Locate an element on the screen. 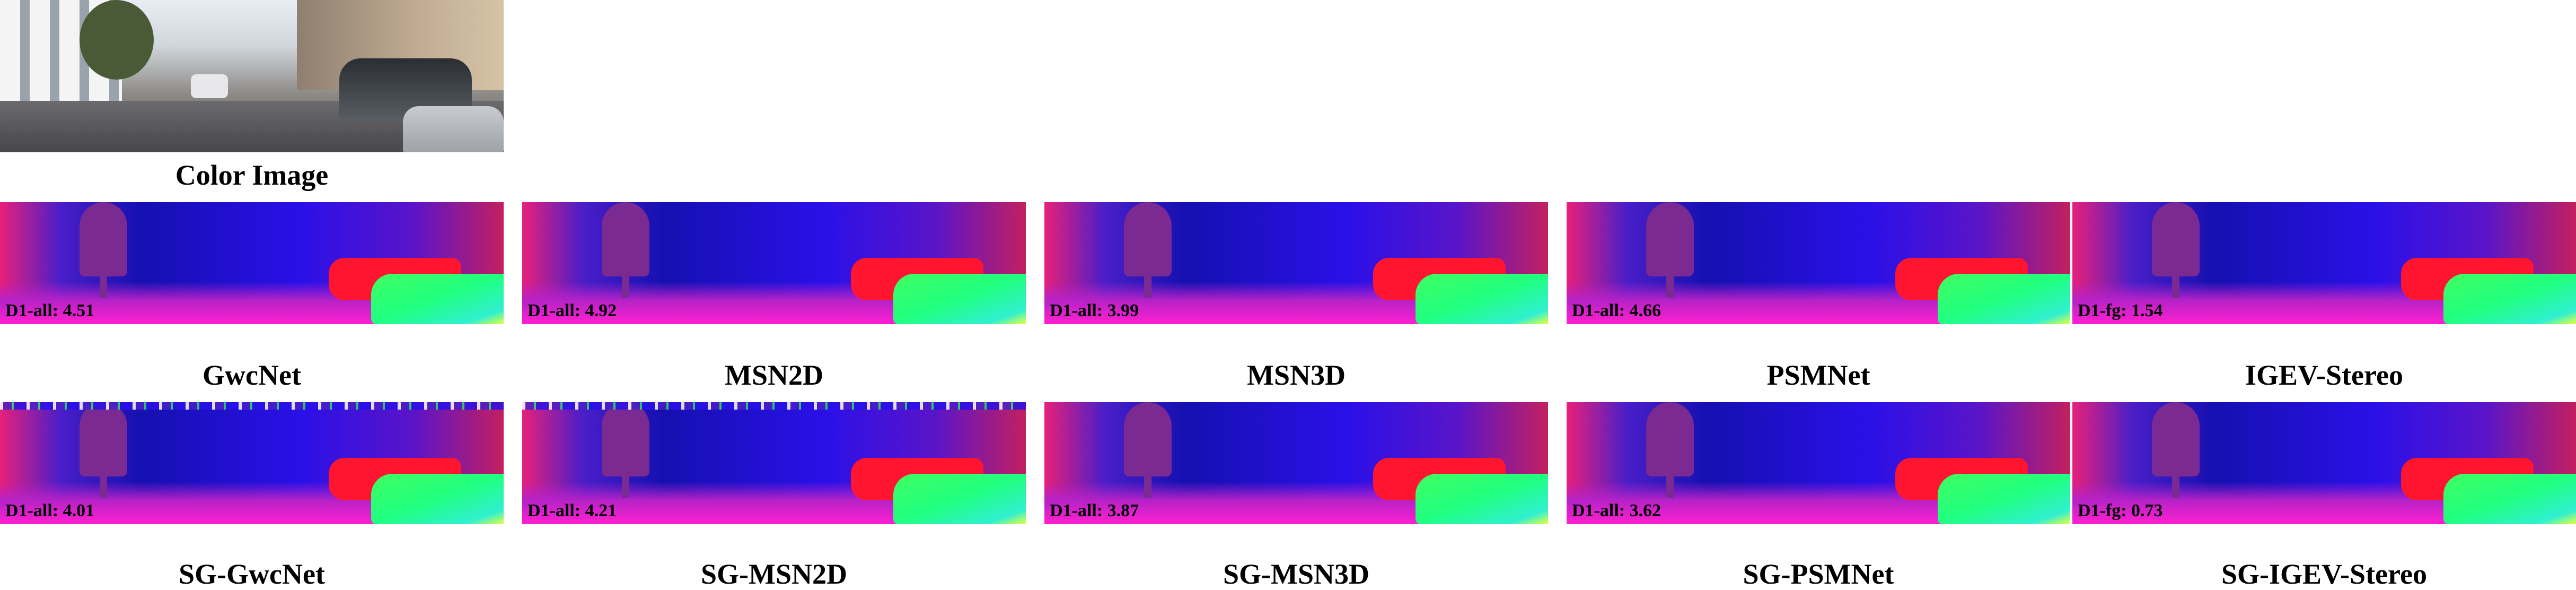  disparity-map-msn3d: D1-all: 3.99 is located at coordinates (1296, 263).